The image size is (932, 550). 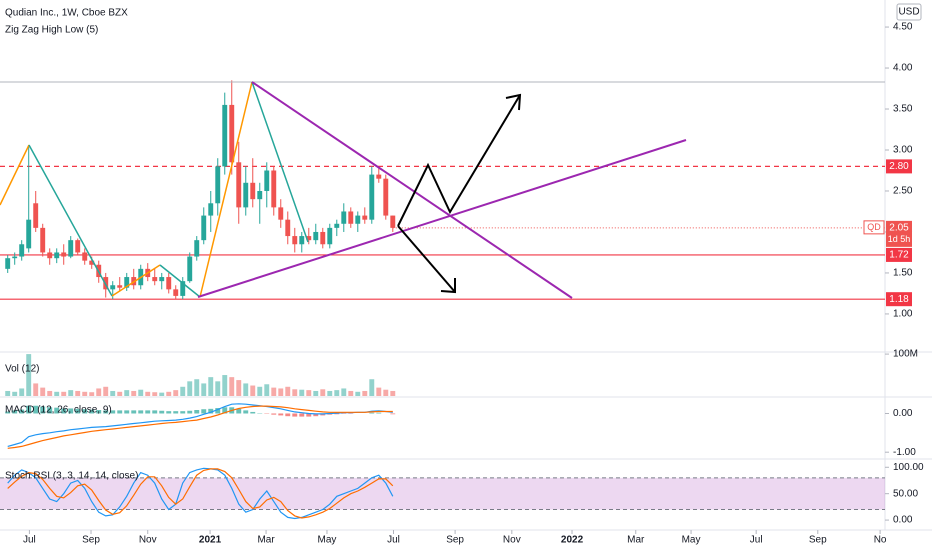 I want to click on y-tick-label: 3.00, so click(x=903, y=150).